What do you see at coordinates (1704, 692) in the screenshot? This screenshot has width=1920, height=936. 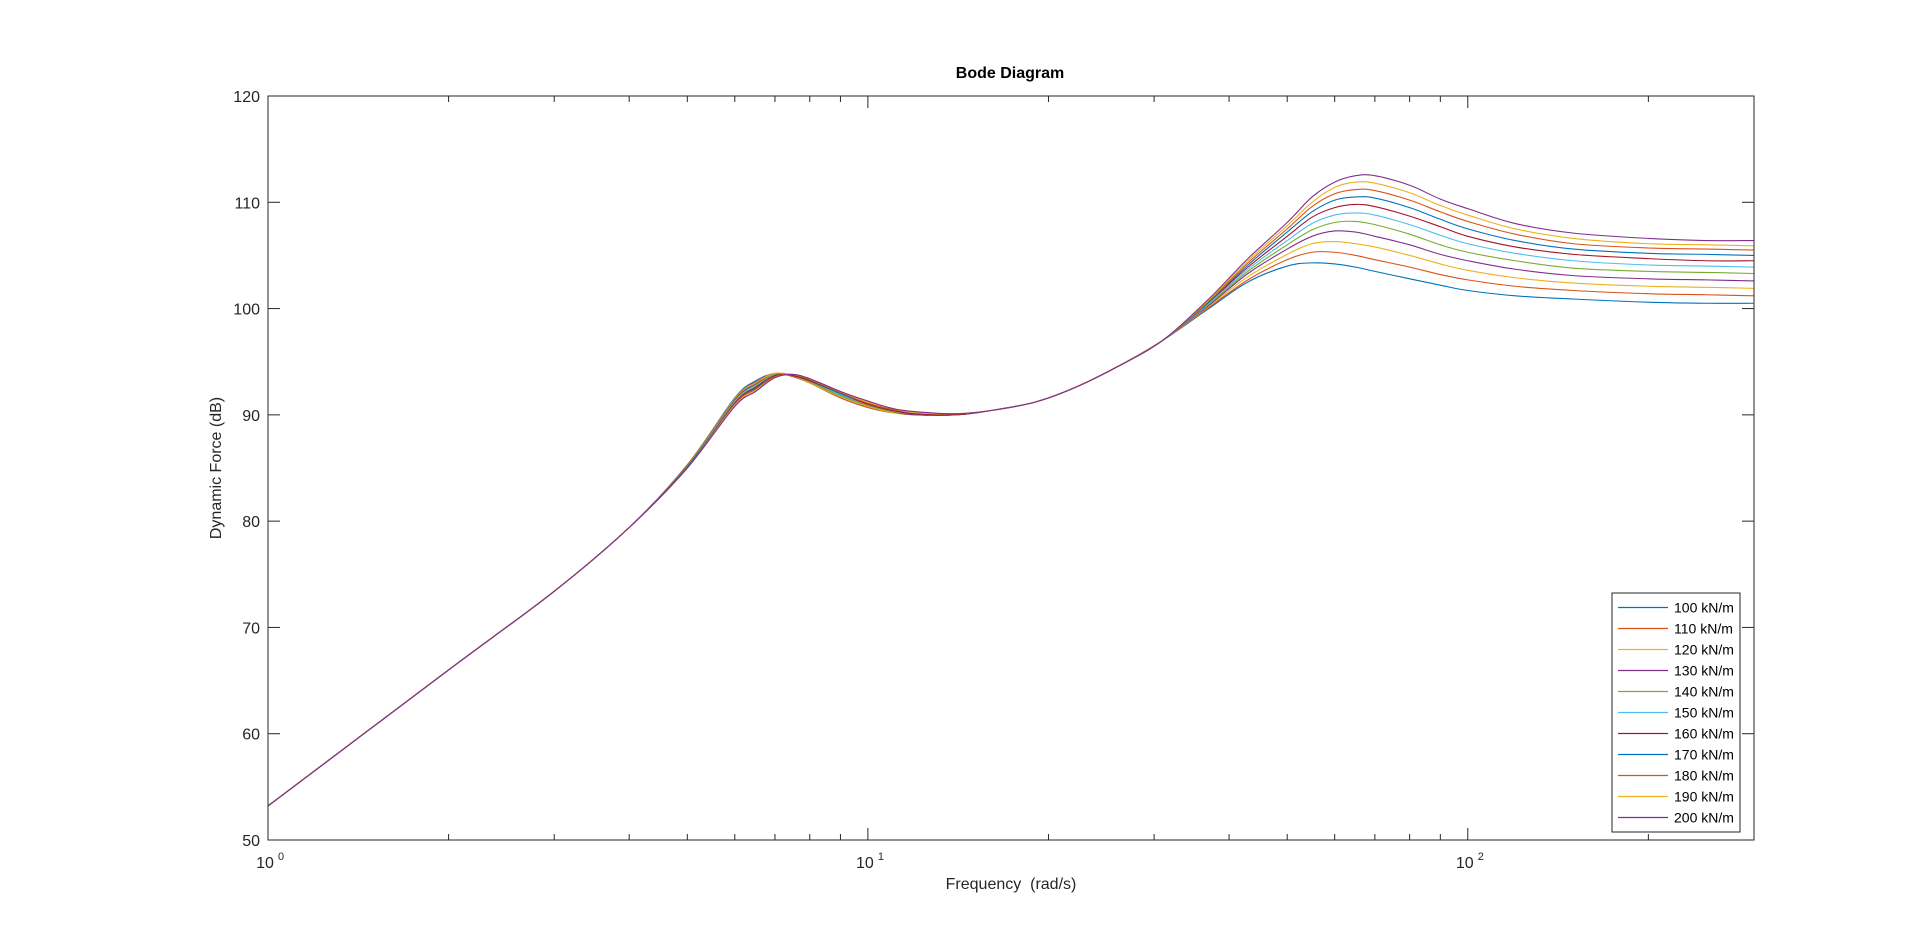 I see `legend-label: 140 kN/m` at bounding box center [1704, 692].